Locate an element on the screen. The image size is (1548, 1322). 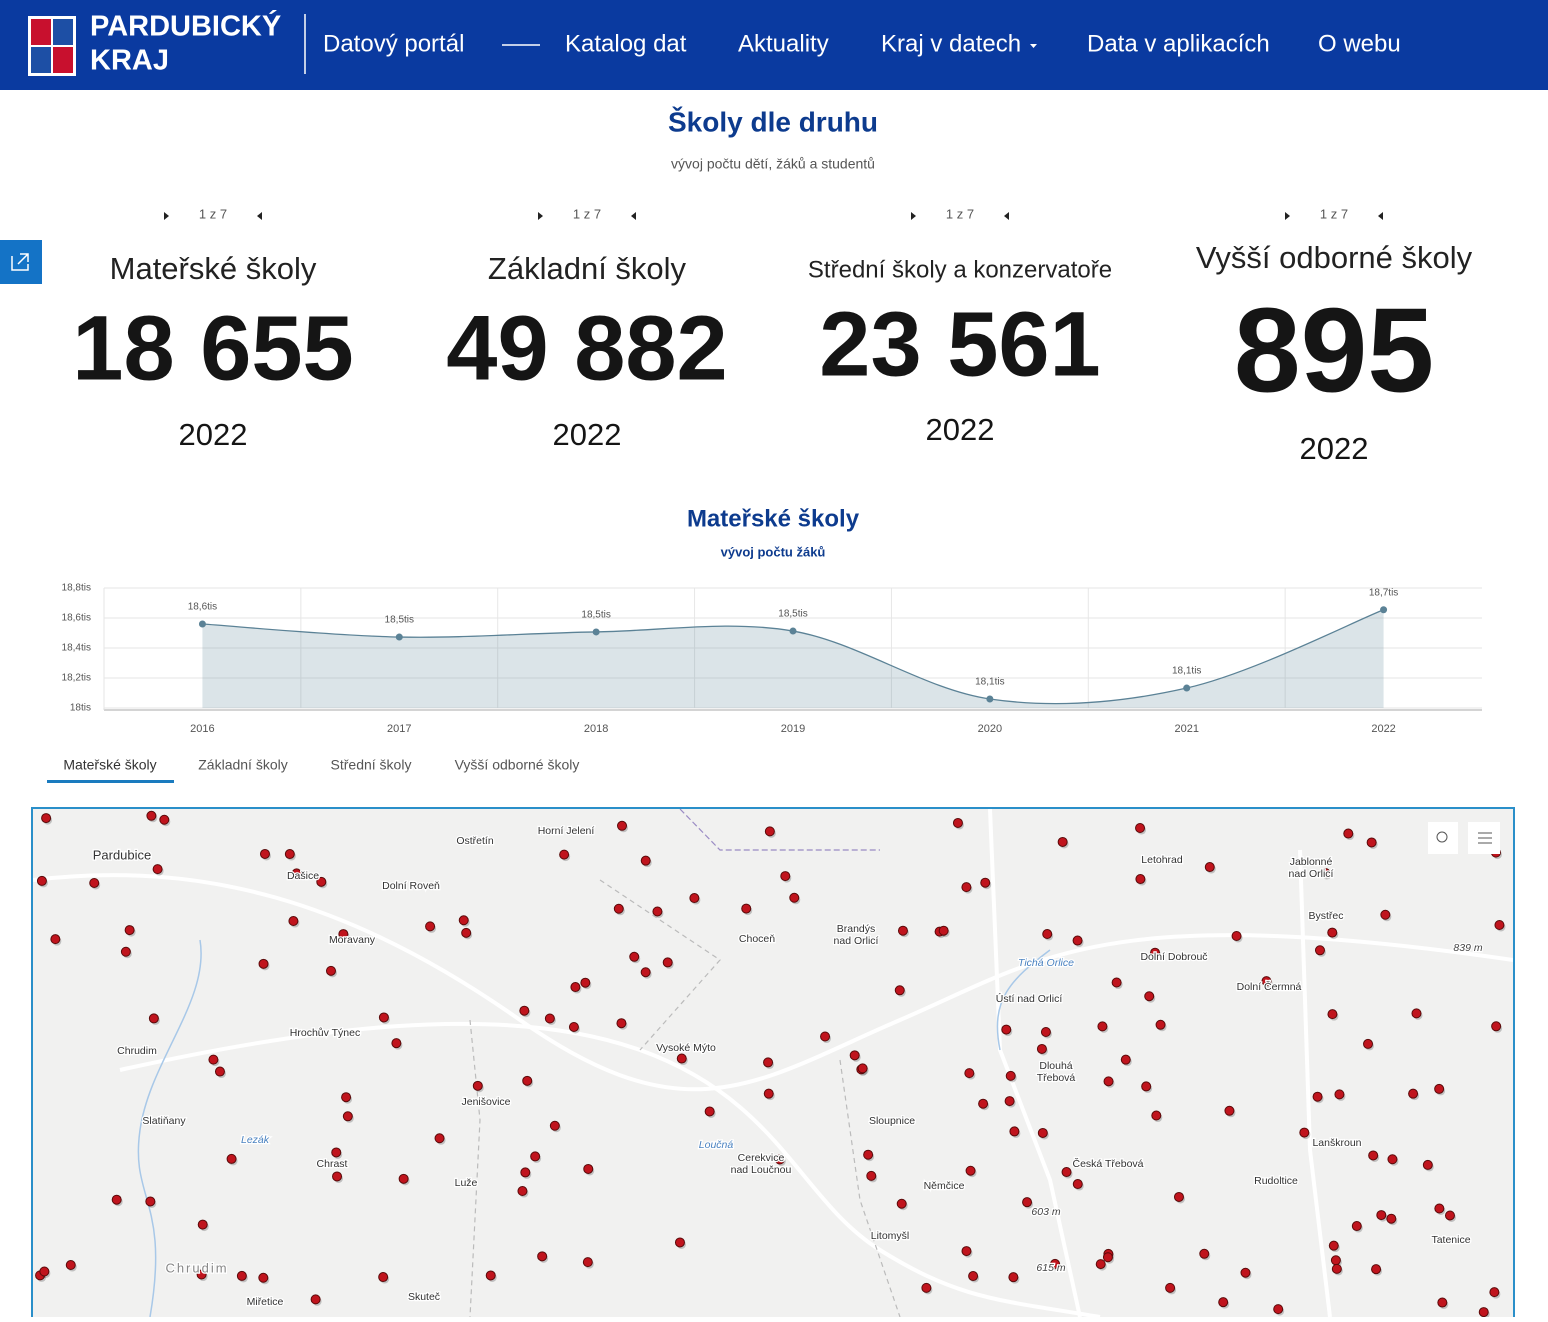
tab: Střední školy is located at coordinates (371, 765).